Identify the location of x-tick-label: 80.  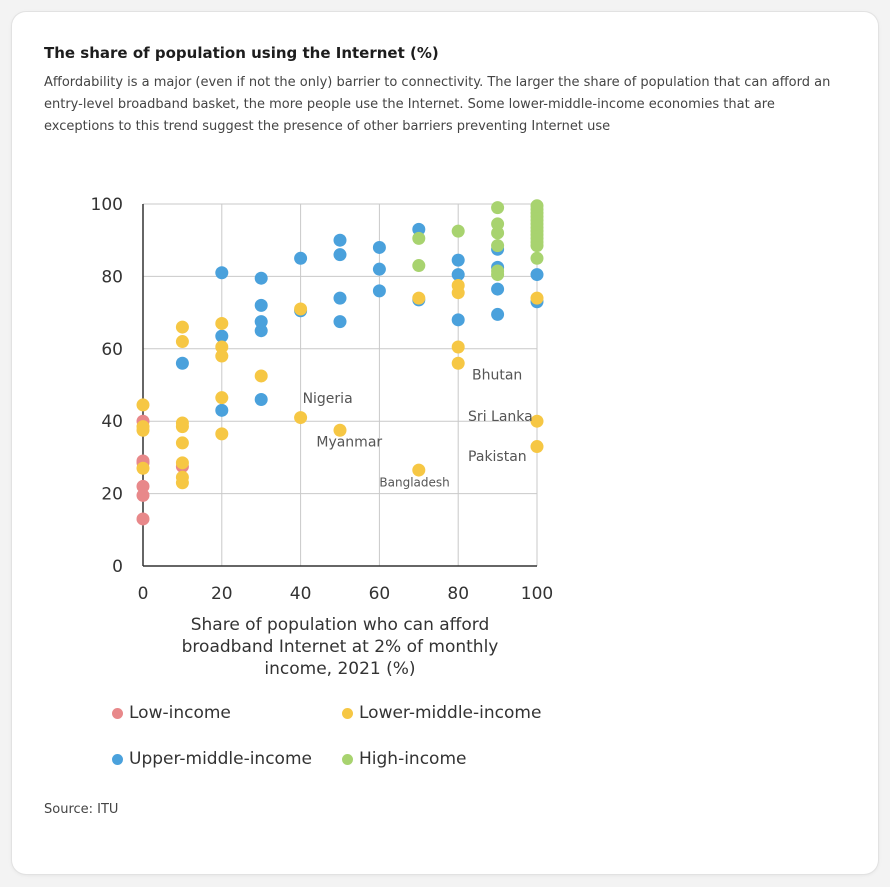
(458, 594).